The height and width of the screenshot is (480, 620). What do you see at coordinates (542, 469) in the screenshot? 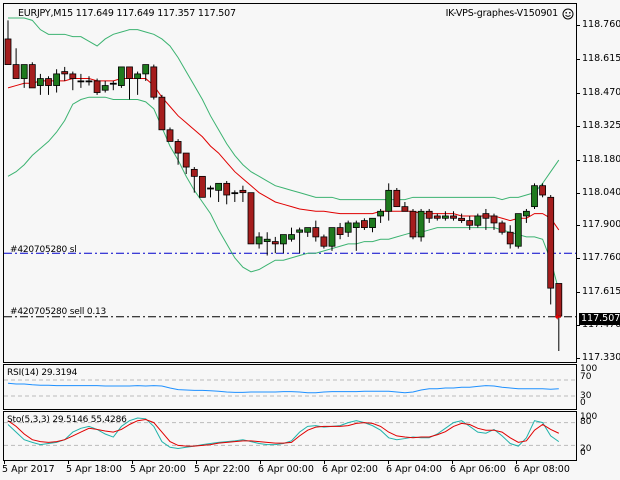
I see `time-tick-label: 6 Apr 08:00` at bounding box center [542, 469].